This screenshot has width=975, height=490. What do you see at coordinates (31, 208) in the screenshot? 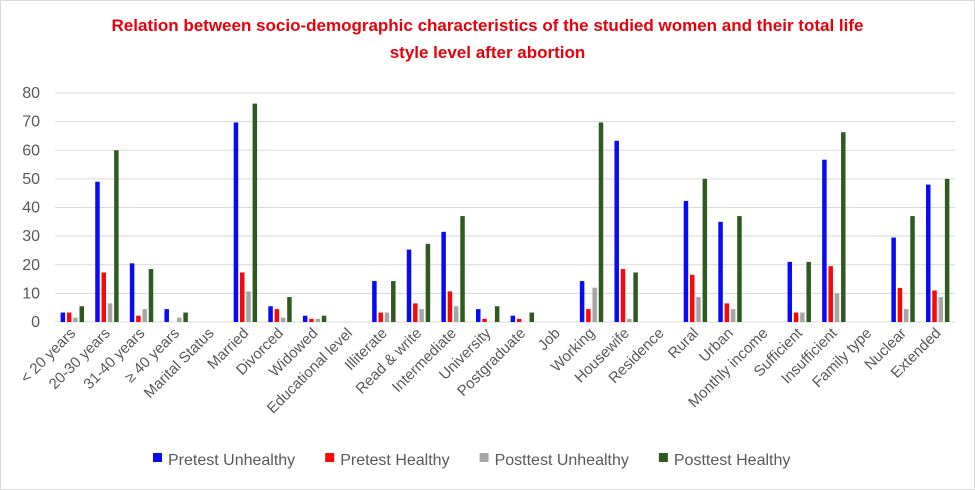
I see `y-tick-label: 40` at bounding box center [31, 208].